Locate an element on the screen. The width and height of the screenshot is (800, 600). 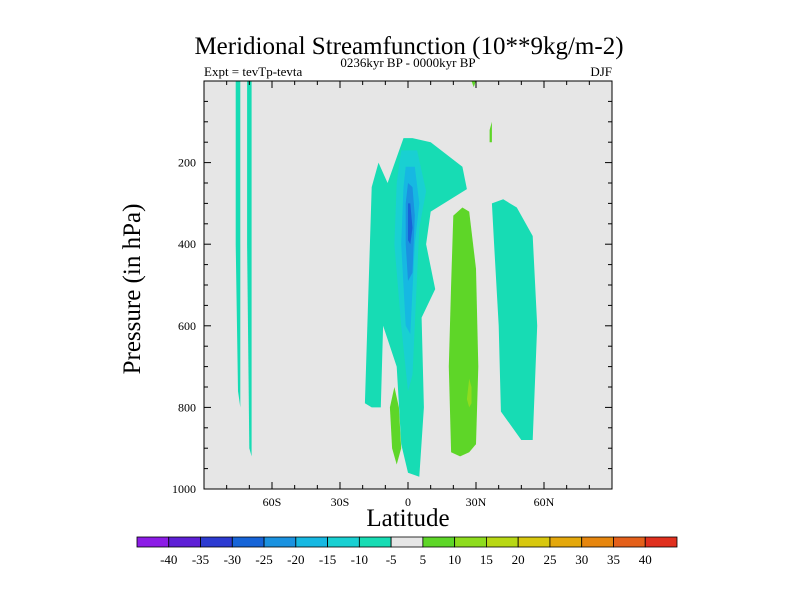
contour-region-neg-core-max is located at coordinates (410, 224).